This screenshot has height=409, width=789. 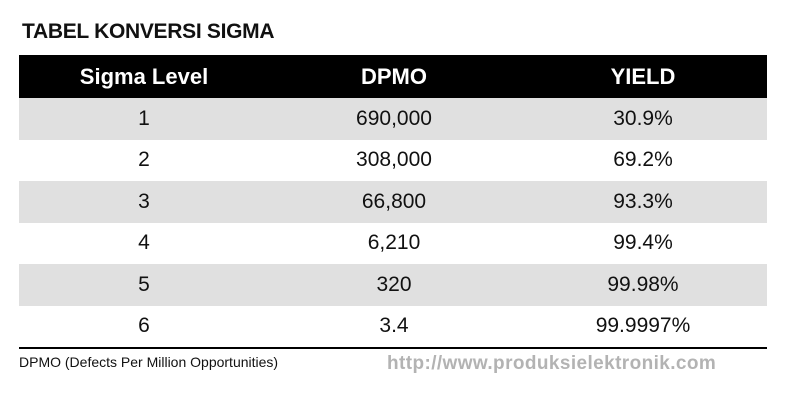 I want to click on table-row: 1 690,000 30.9%, so click(x=393, y=119).